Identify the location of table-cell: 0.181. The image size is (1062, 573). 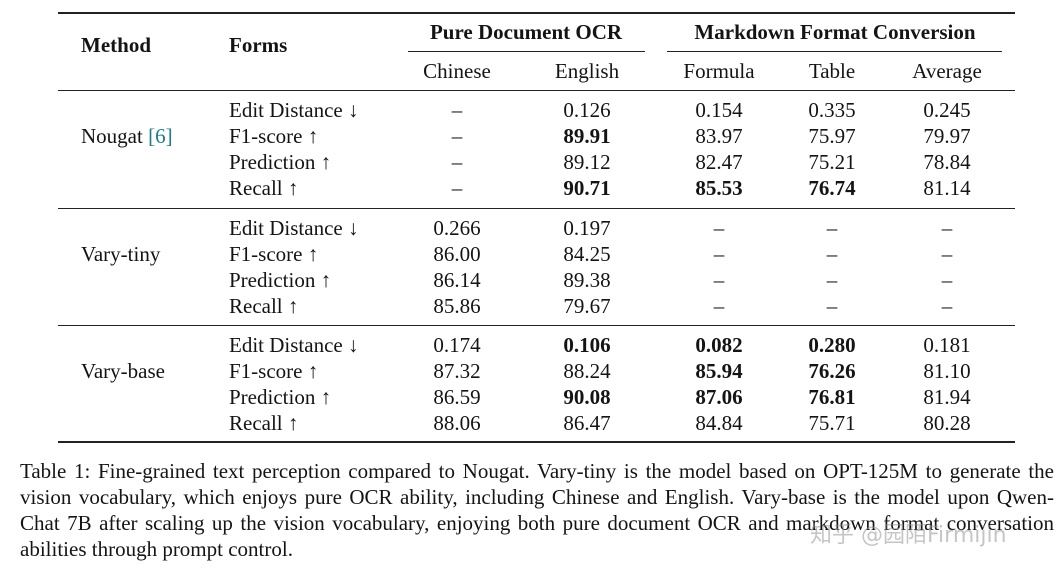
(947, 345).